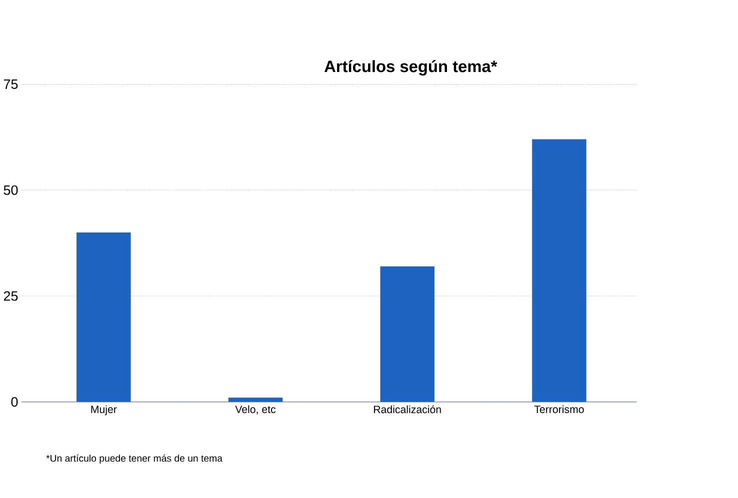 The width and height of the screenshot is (738, 498). I want to click on x-tick-label: Mujer, so click(104, 410).